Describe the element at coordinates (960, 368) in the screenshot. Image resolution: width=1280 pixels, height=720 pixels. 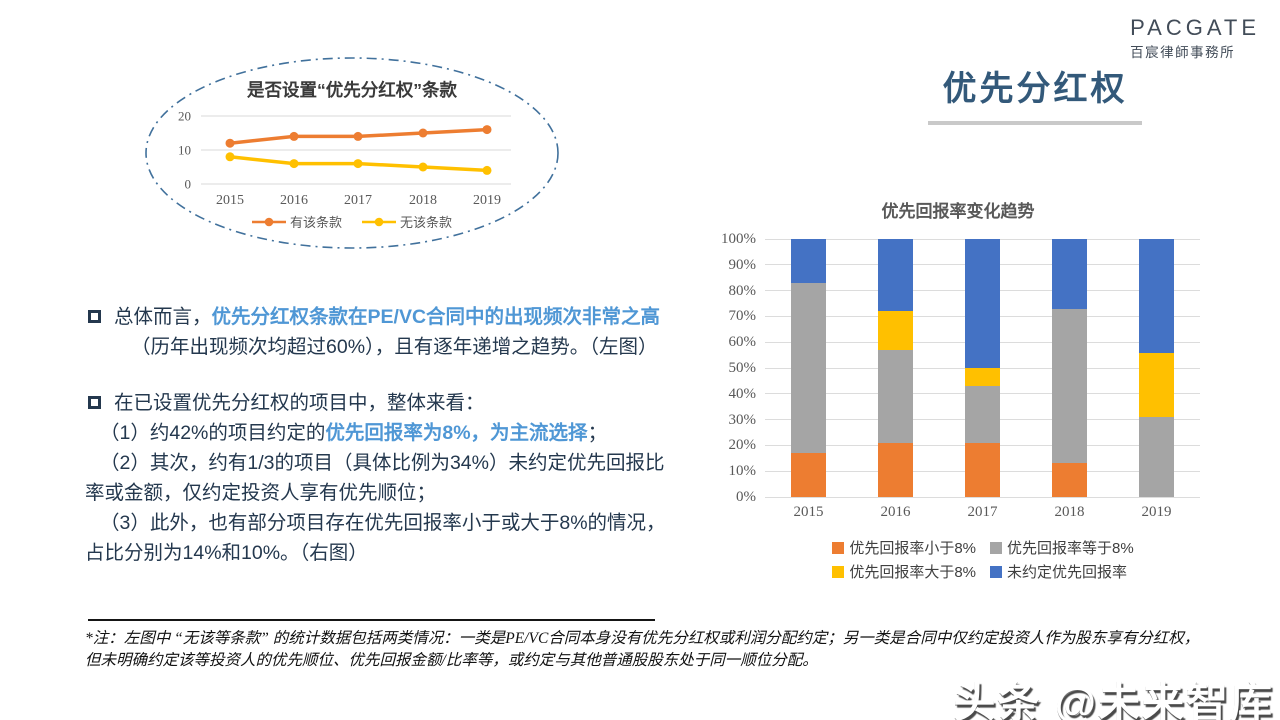
I see `bar-chart-plot: 0% 10% 20% 30% 40% 50% 60% 70% 80% 90% 100%` at that location.